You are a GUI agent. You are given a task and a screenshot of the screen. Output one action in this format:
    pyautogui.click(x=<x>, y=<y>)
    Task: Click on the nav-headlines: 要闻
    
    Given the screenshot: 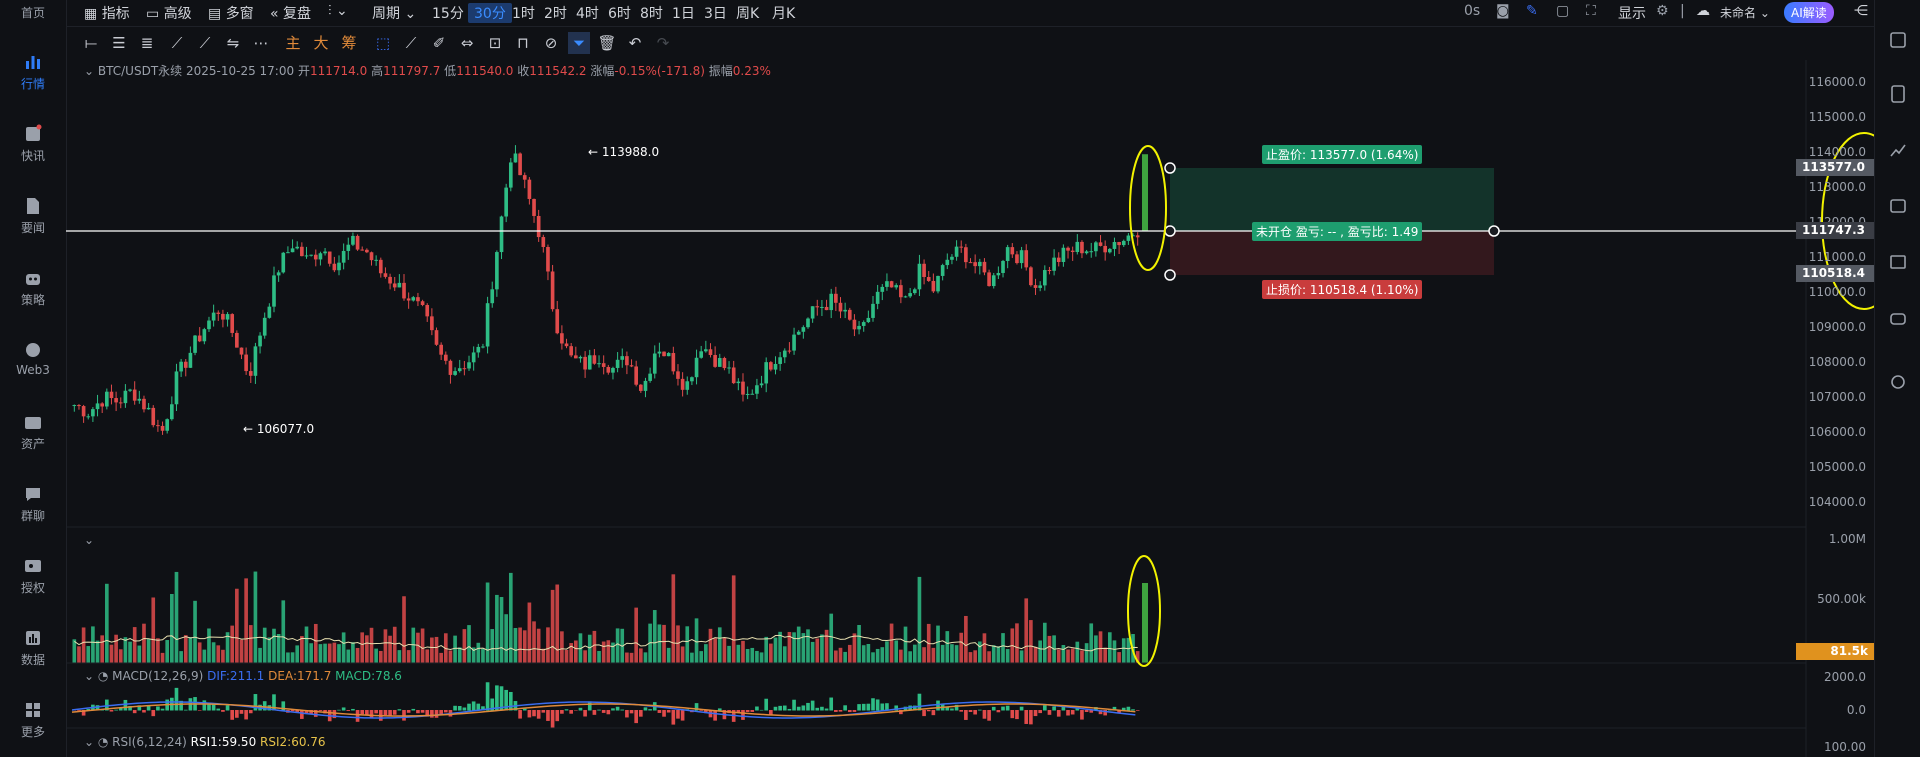 What is the action you would take?
    pyautogui.click(x=33, y=216)
    